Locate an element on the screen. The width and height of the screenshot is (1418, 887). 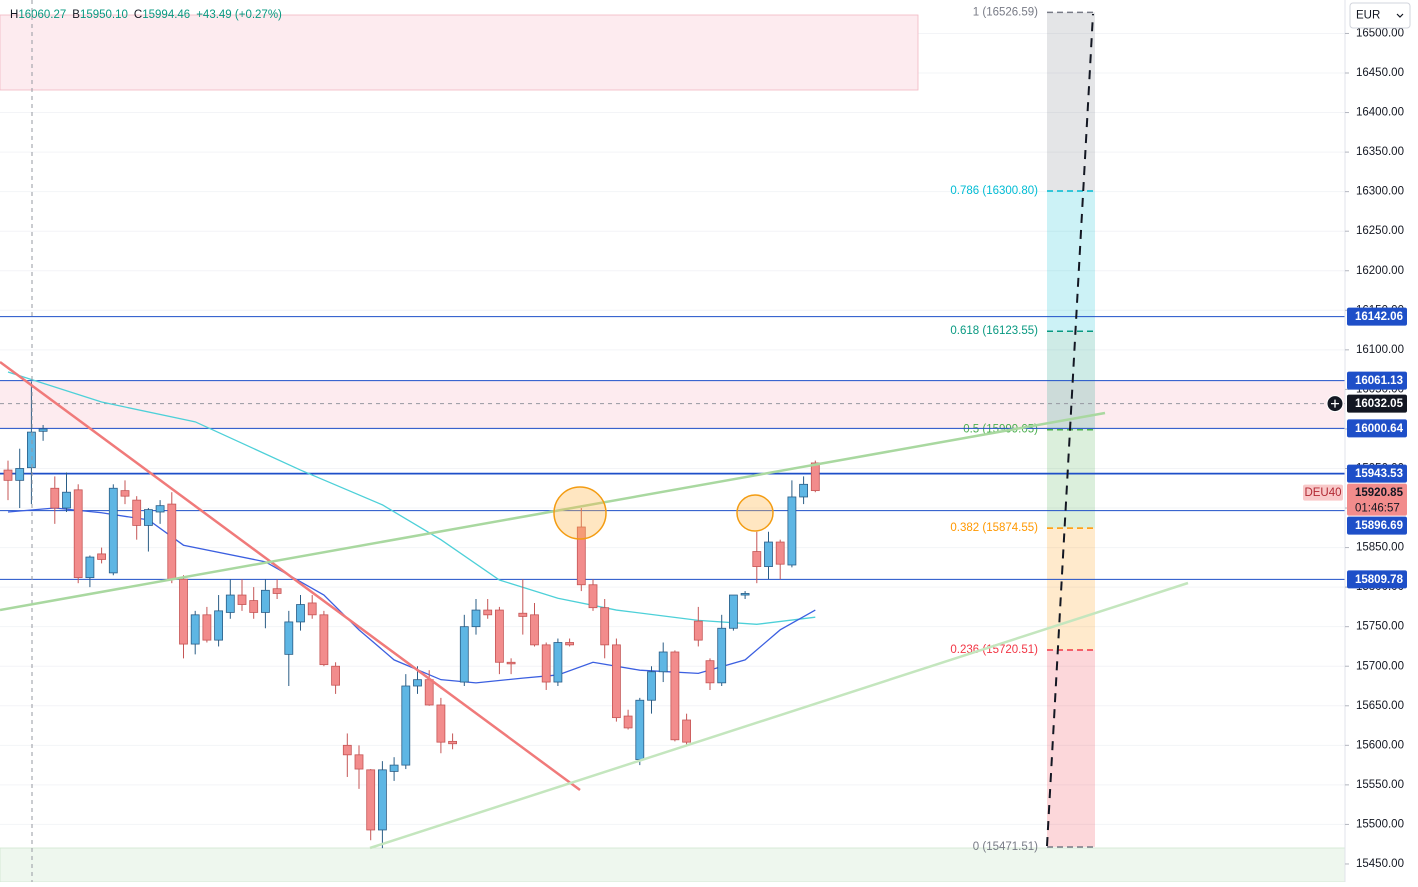
ohlc-key: B is located at coordinates (76, 15).